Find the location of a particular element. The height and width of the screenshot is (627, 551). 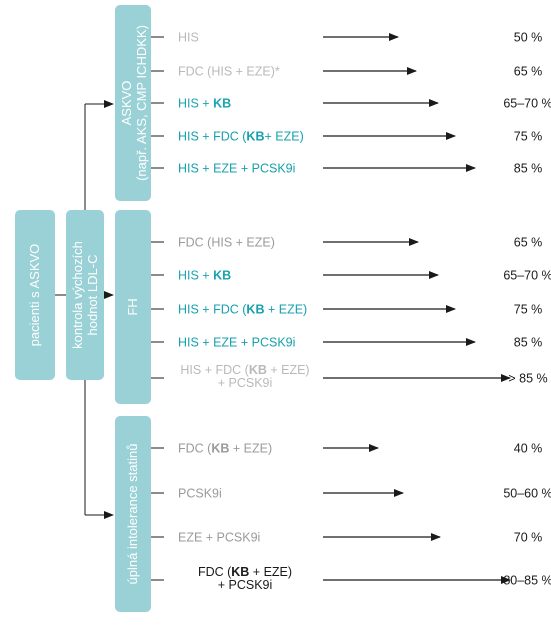

fh-row-0-part-0: FDC (HIS + EZE) is located at coordinates (226, 243).